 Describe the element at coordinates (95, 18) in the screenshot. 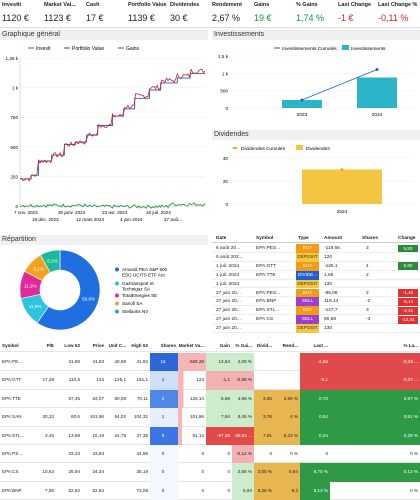

I see `kpi-value: 17 €` at that location.